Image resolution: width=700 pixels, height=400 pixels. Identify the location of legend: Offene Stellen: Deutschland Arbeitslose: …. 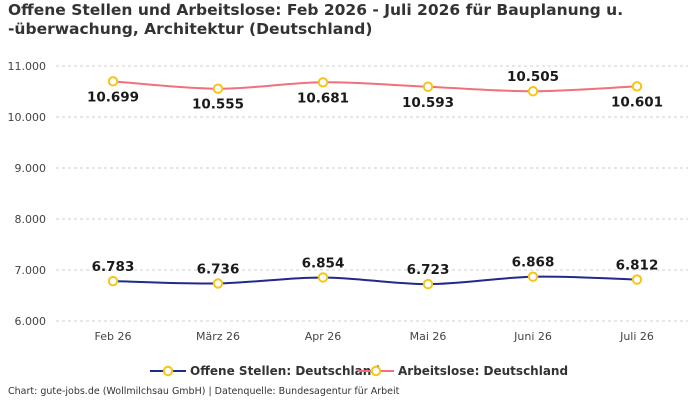
(359, 371).